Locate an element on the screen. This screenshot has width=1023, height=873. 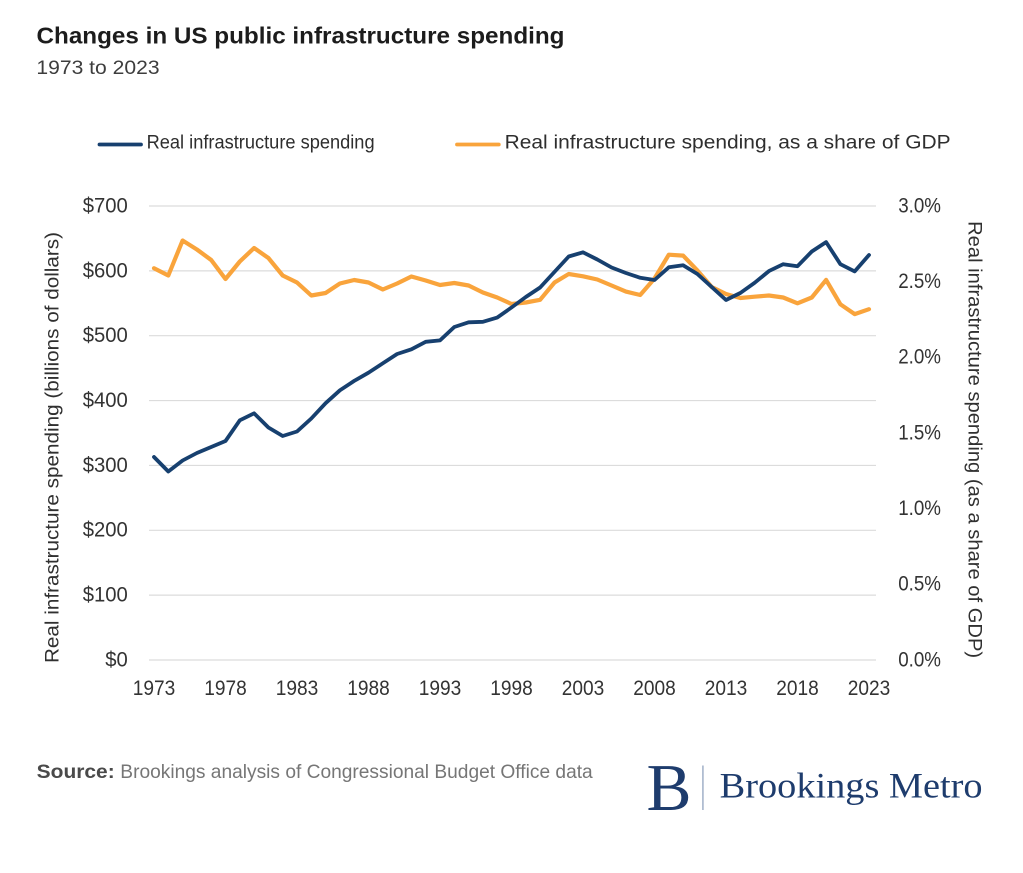
svg-text: B is located at coordinates (669, 788).